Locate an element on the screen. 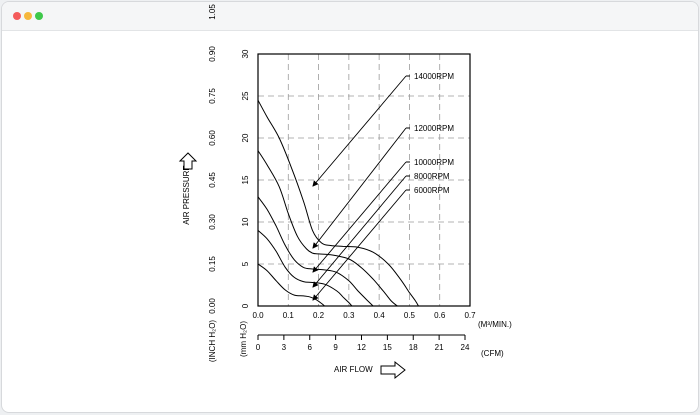 The width and height of the screenshot is (700, 415). legend-label: 10000RPM is located at coordinates (434, 162).